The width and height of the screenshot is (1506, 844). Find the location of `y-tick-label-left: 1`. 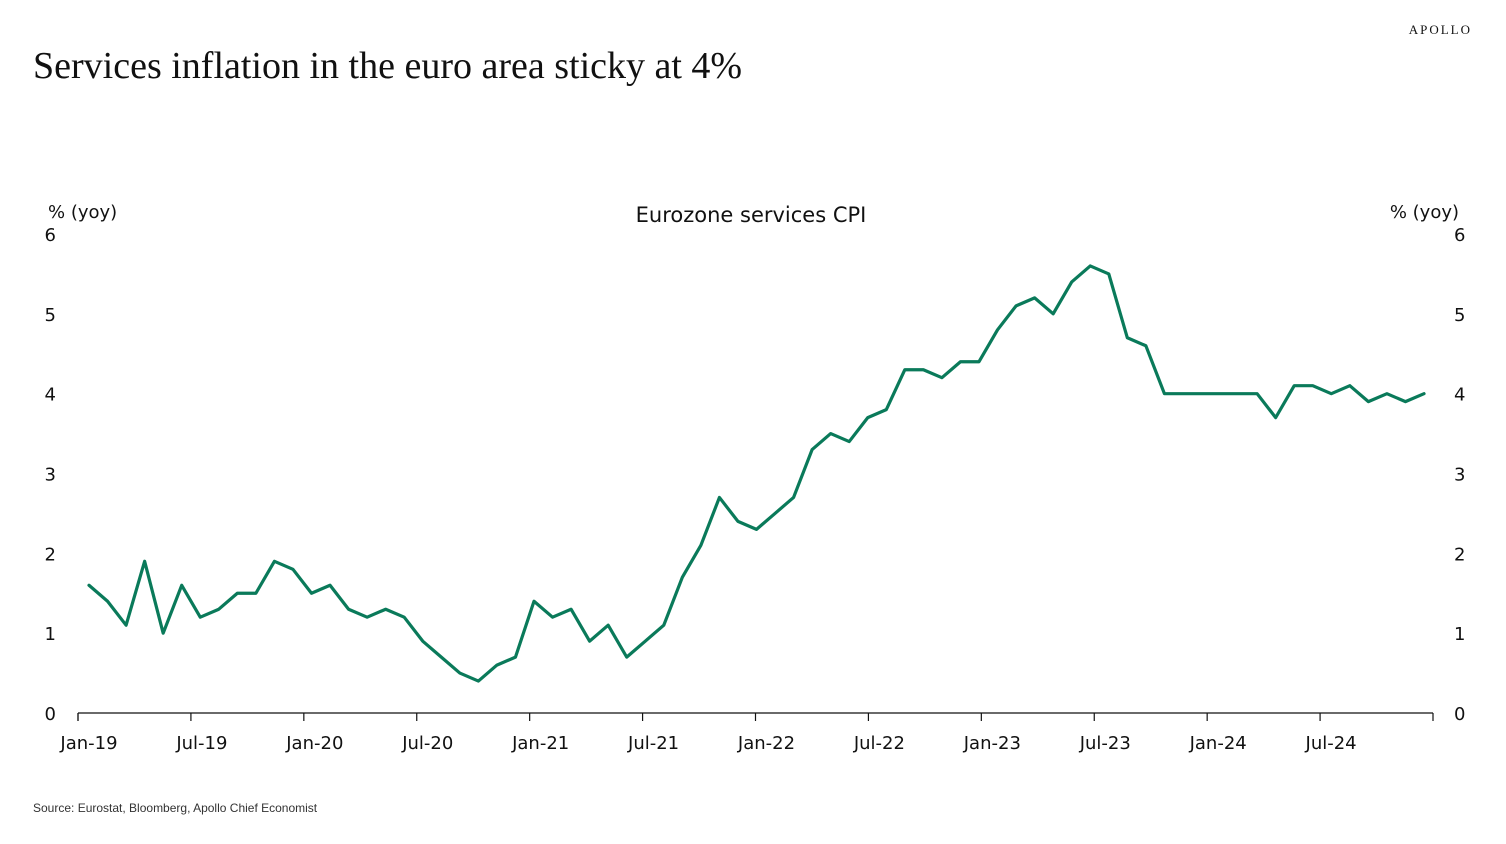

y-tick-label-left: 1 is located at coordinates (50, 634).